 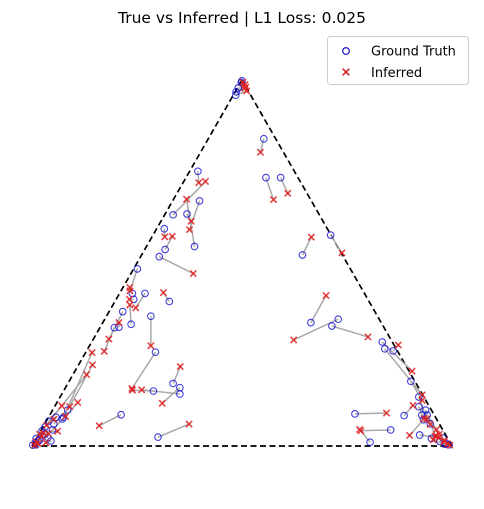 I want to click on legend-inferred-label: Inferred, so click(x=396, y=73).